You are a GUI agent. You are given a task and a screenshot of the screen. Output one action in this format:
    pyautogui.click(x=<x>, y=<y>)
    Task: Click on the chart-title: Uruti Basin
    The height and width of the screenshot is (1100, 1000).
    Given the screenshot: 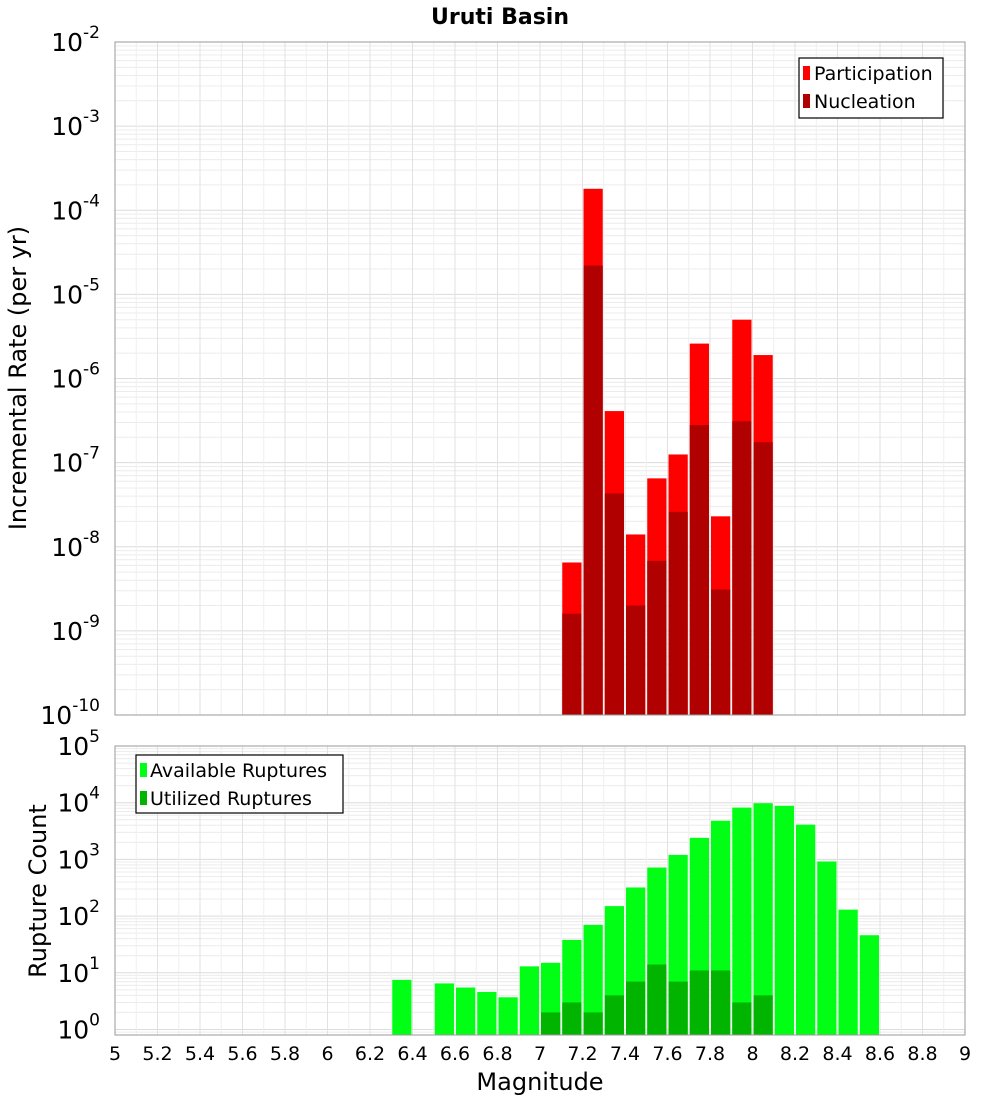 What is the action you would take?
    pyautogui.click(x=500, y=17)
    